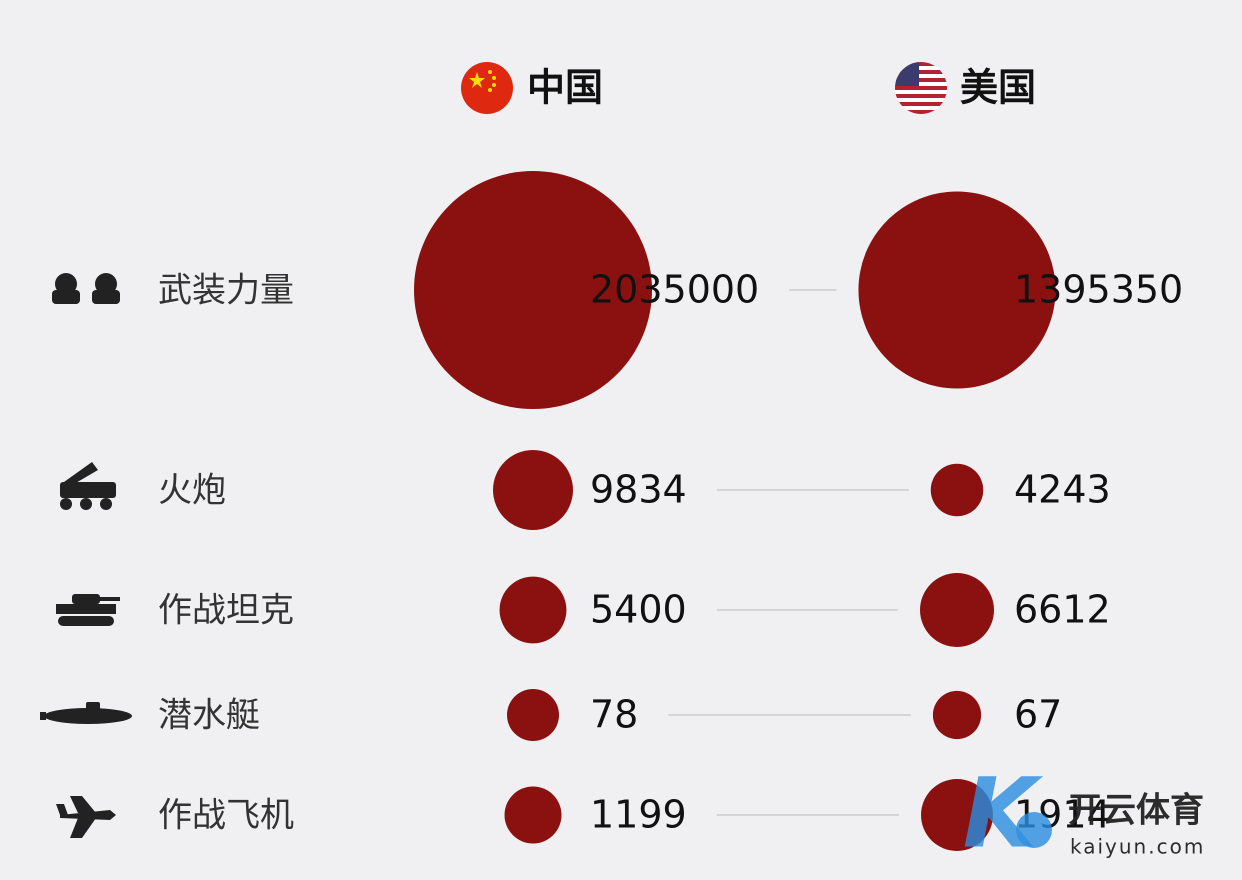 The image size is (1242, 880). What do you see at coordinates (88, 486) in the screenshot?
I see `artillery-icon` at bounding box center [88, 486].